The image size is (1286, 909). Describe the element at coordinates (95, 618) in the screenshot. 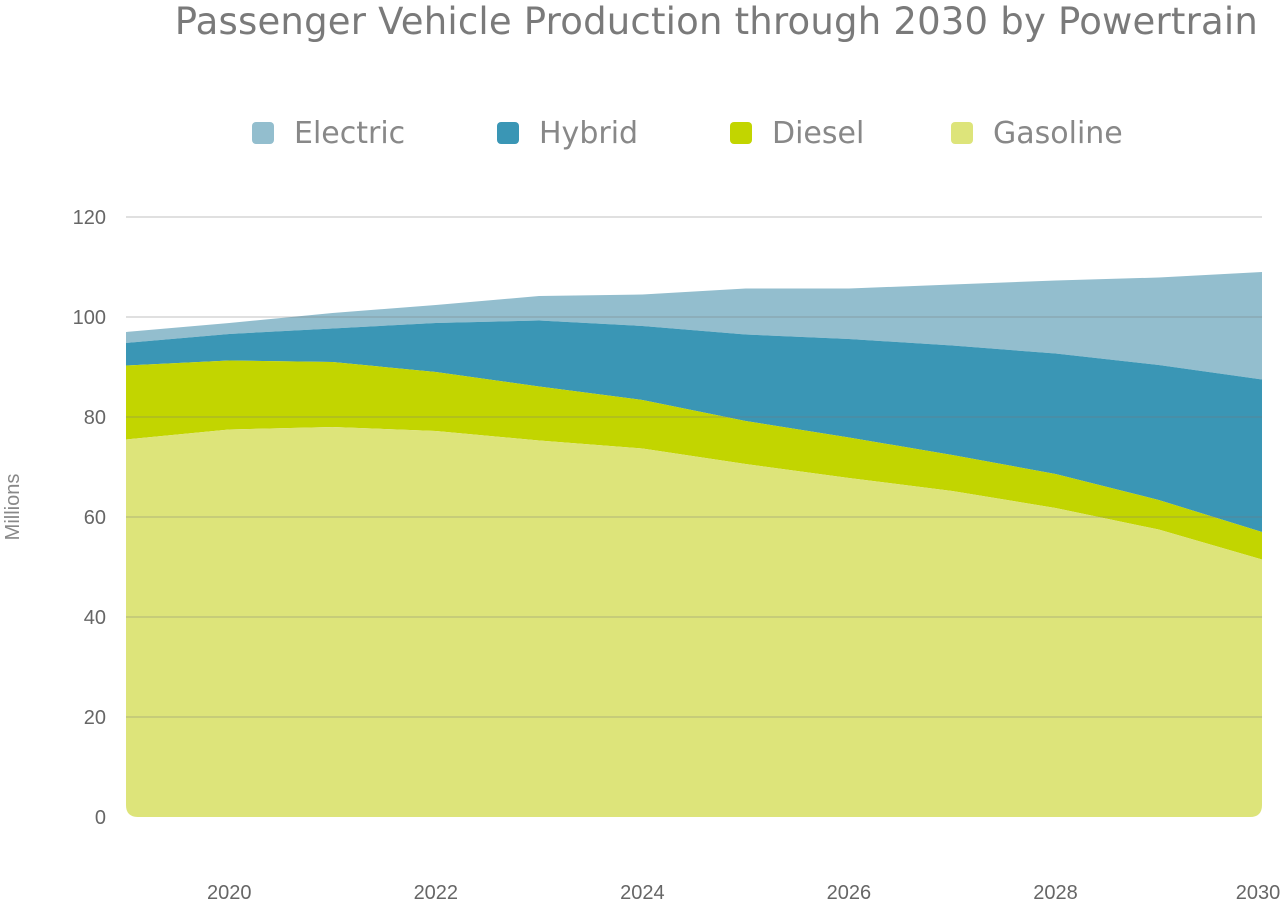

I see `y-tick-label: 40` at that location.